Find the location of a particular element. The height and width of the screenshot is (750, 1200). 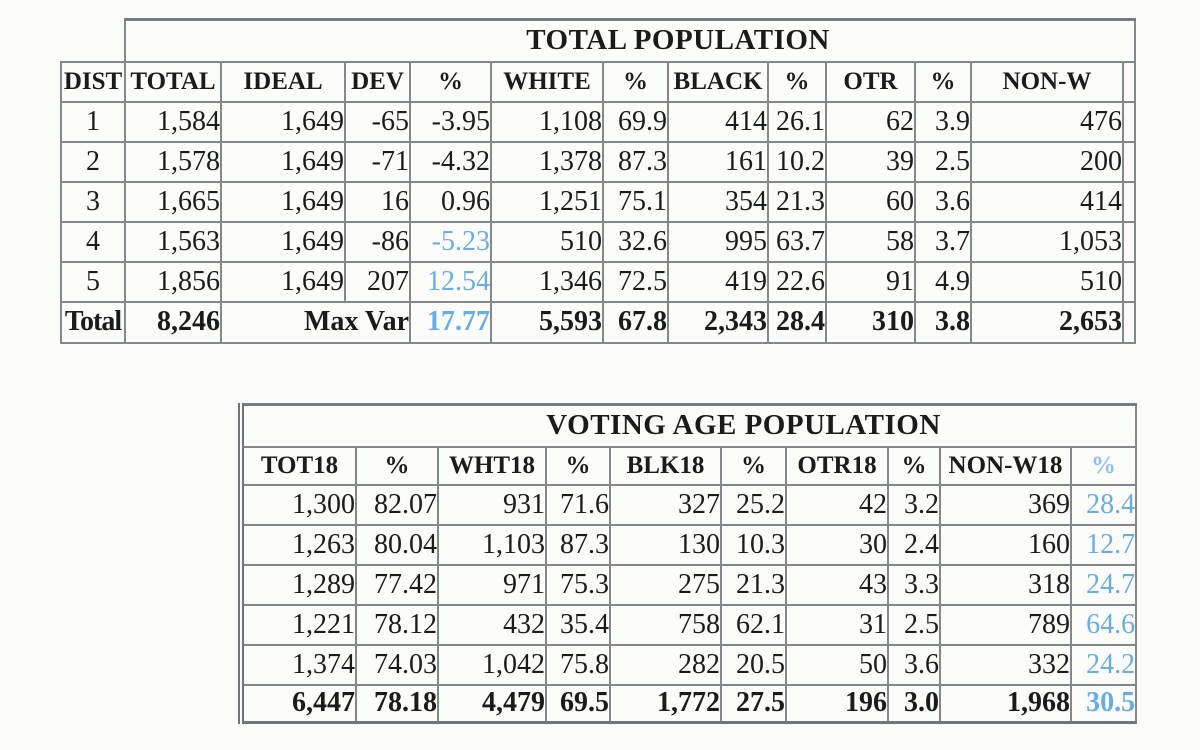

table-cell: 1,578 is located at coordinates (173, 161).